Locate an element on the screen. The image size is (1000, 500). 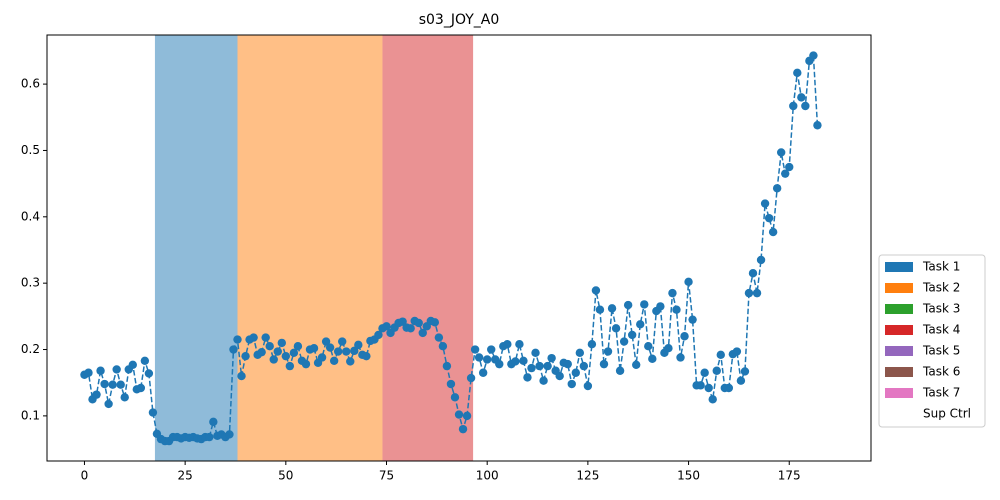
x-tick-label: 75 is located at coordinates (386, 476).